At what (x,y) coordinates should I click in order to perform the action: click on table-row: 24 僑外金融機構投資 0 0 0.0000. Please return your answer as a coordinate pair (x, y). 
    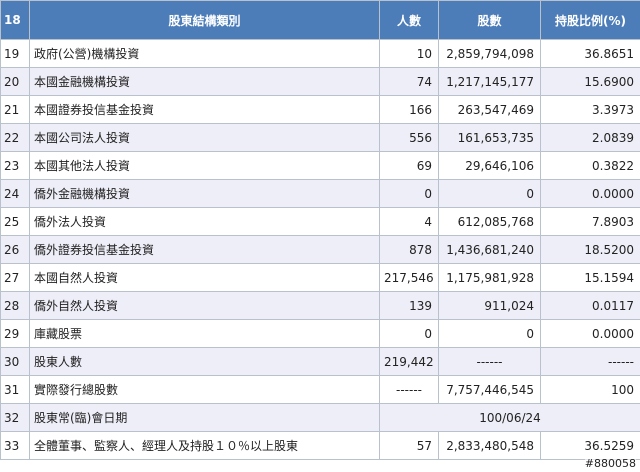
    Looking at the image, I should click on (320, 193).